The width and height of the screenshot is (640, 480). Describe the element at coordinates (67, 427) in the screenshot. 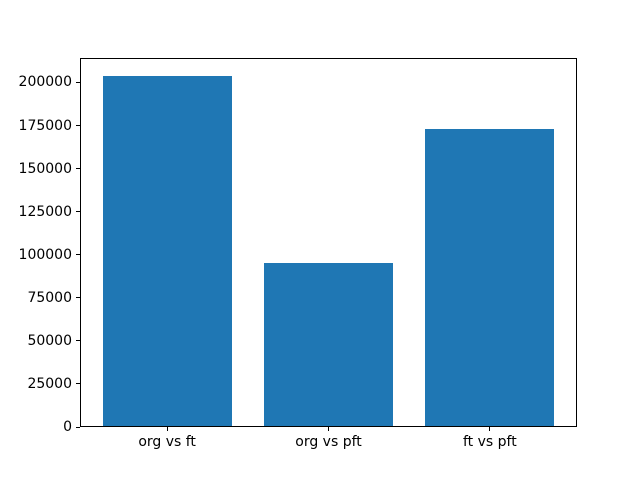

I see `y-tick-label: 0` at that location.